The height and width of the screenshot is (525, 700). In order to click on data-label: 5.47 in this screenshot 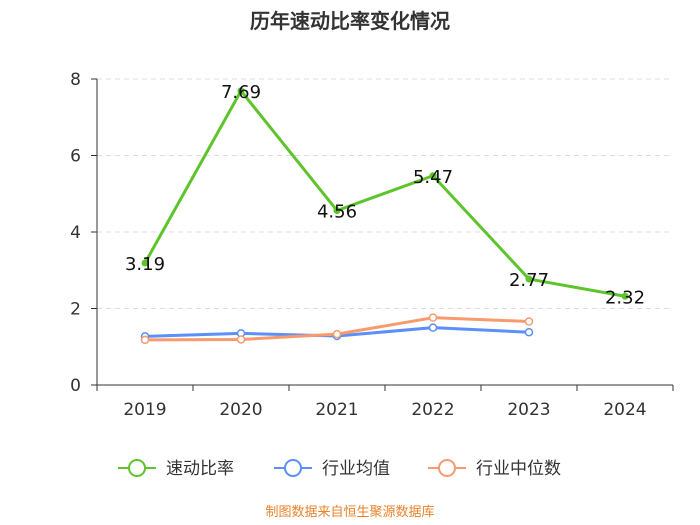, I will do `click(433, 177)`.